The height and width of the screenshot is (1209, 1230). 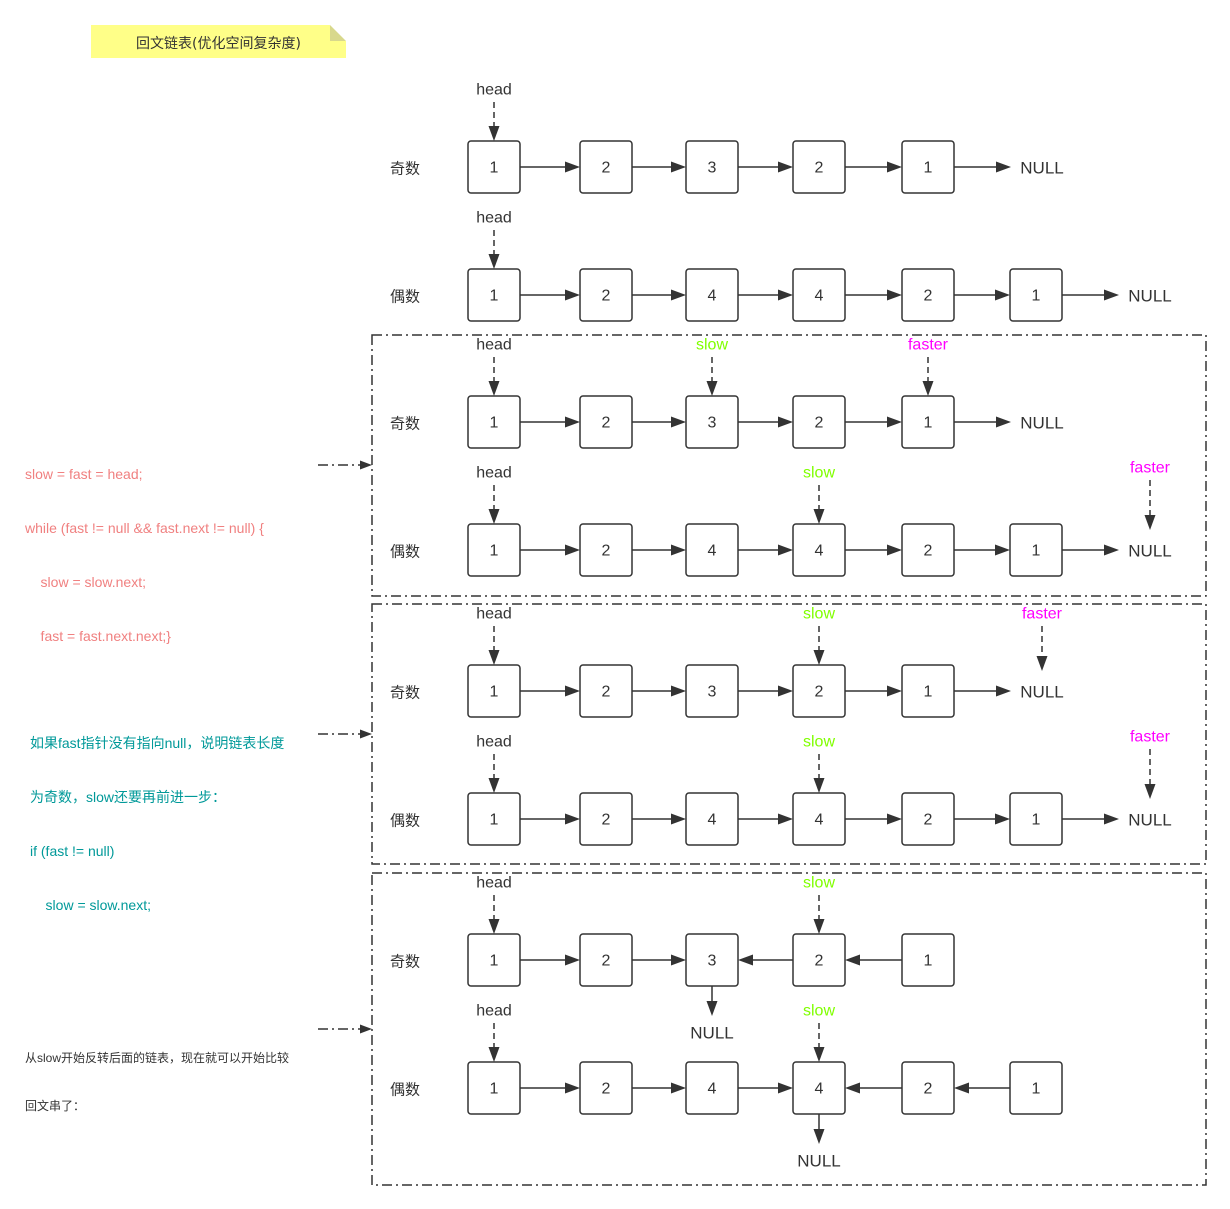 What do you see at coordinates (98, 636) in the screenshot?
I see `code-line: fast = fast.next.next;}` at bounding box center [98, 636].